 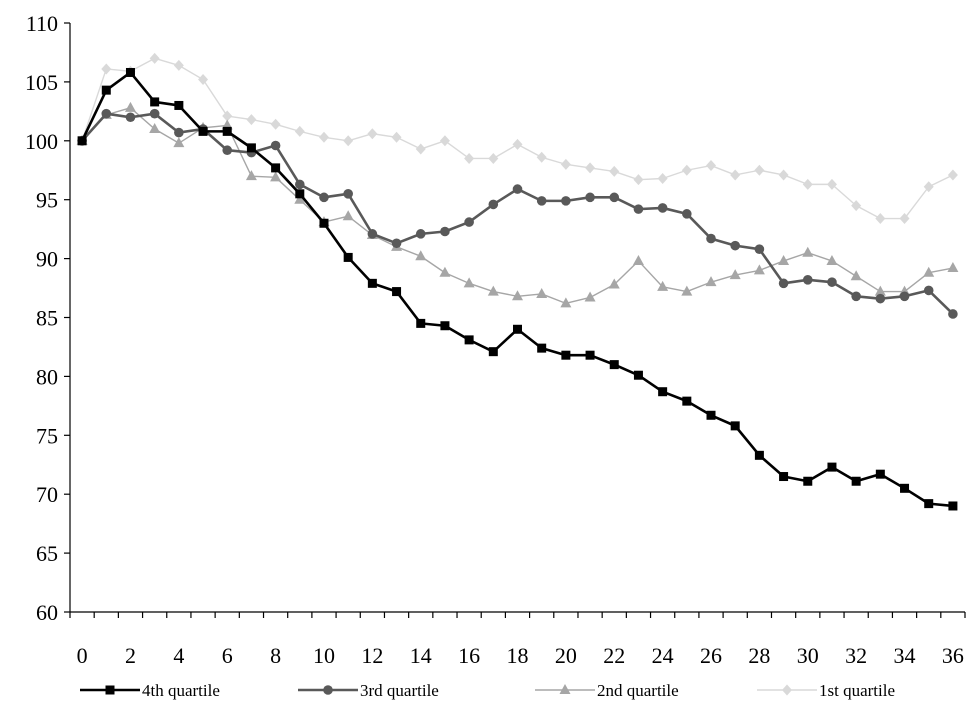 What do you see at coordinates (178, 655) in the screenshot?
I see `x-tick-label: 4` at bounding box center [178, 655].